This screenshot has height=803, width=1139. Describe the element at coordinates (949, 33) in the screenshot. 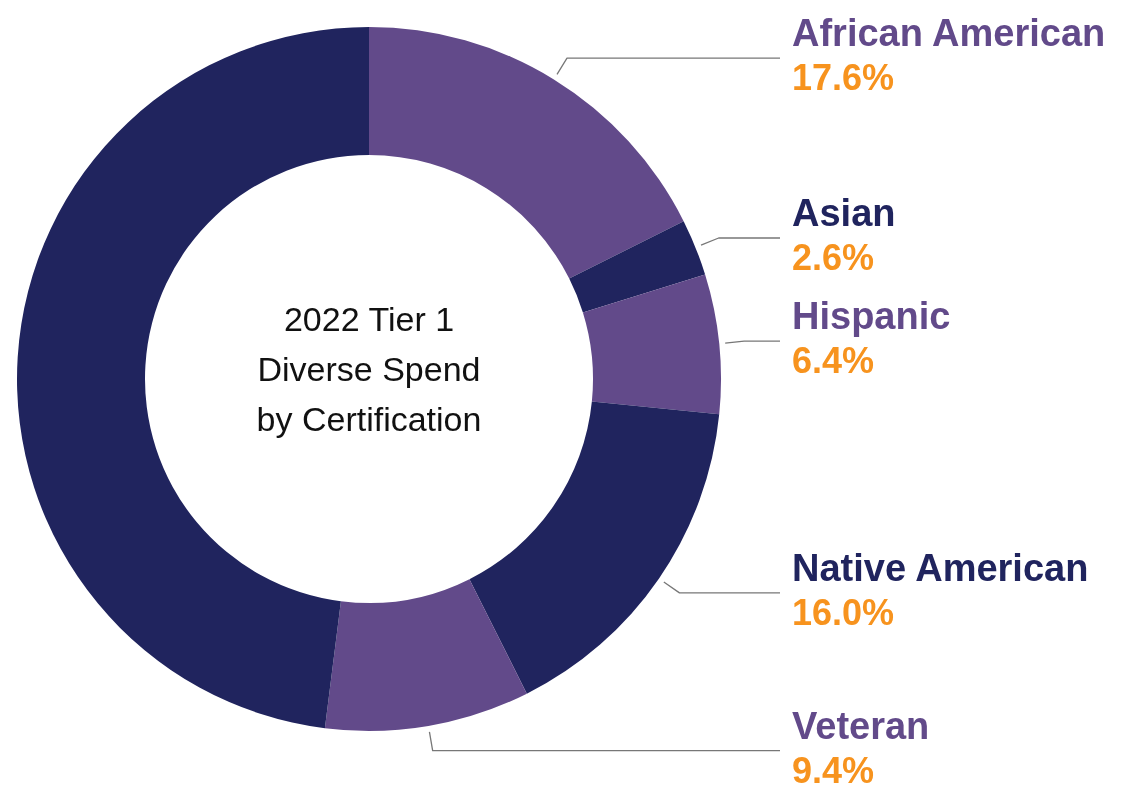

I see `slice-label: African American` at that location.